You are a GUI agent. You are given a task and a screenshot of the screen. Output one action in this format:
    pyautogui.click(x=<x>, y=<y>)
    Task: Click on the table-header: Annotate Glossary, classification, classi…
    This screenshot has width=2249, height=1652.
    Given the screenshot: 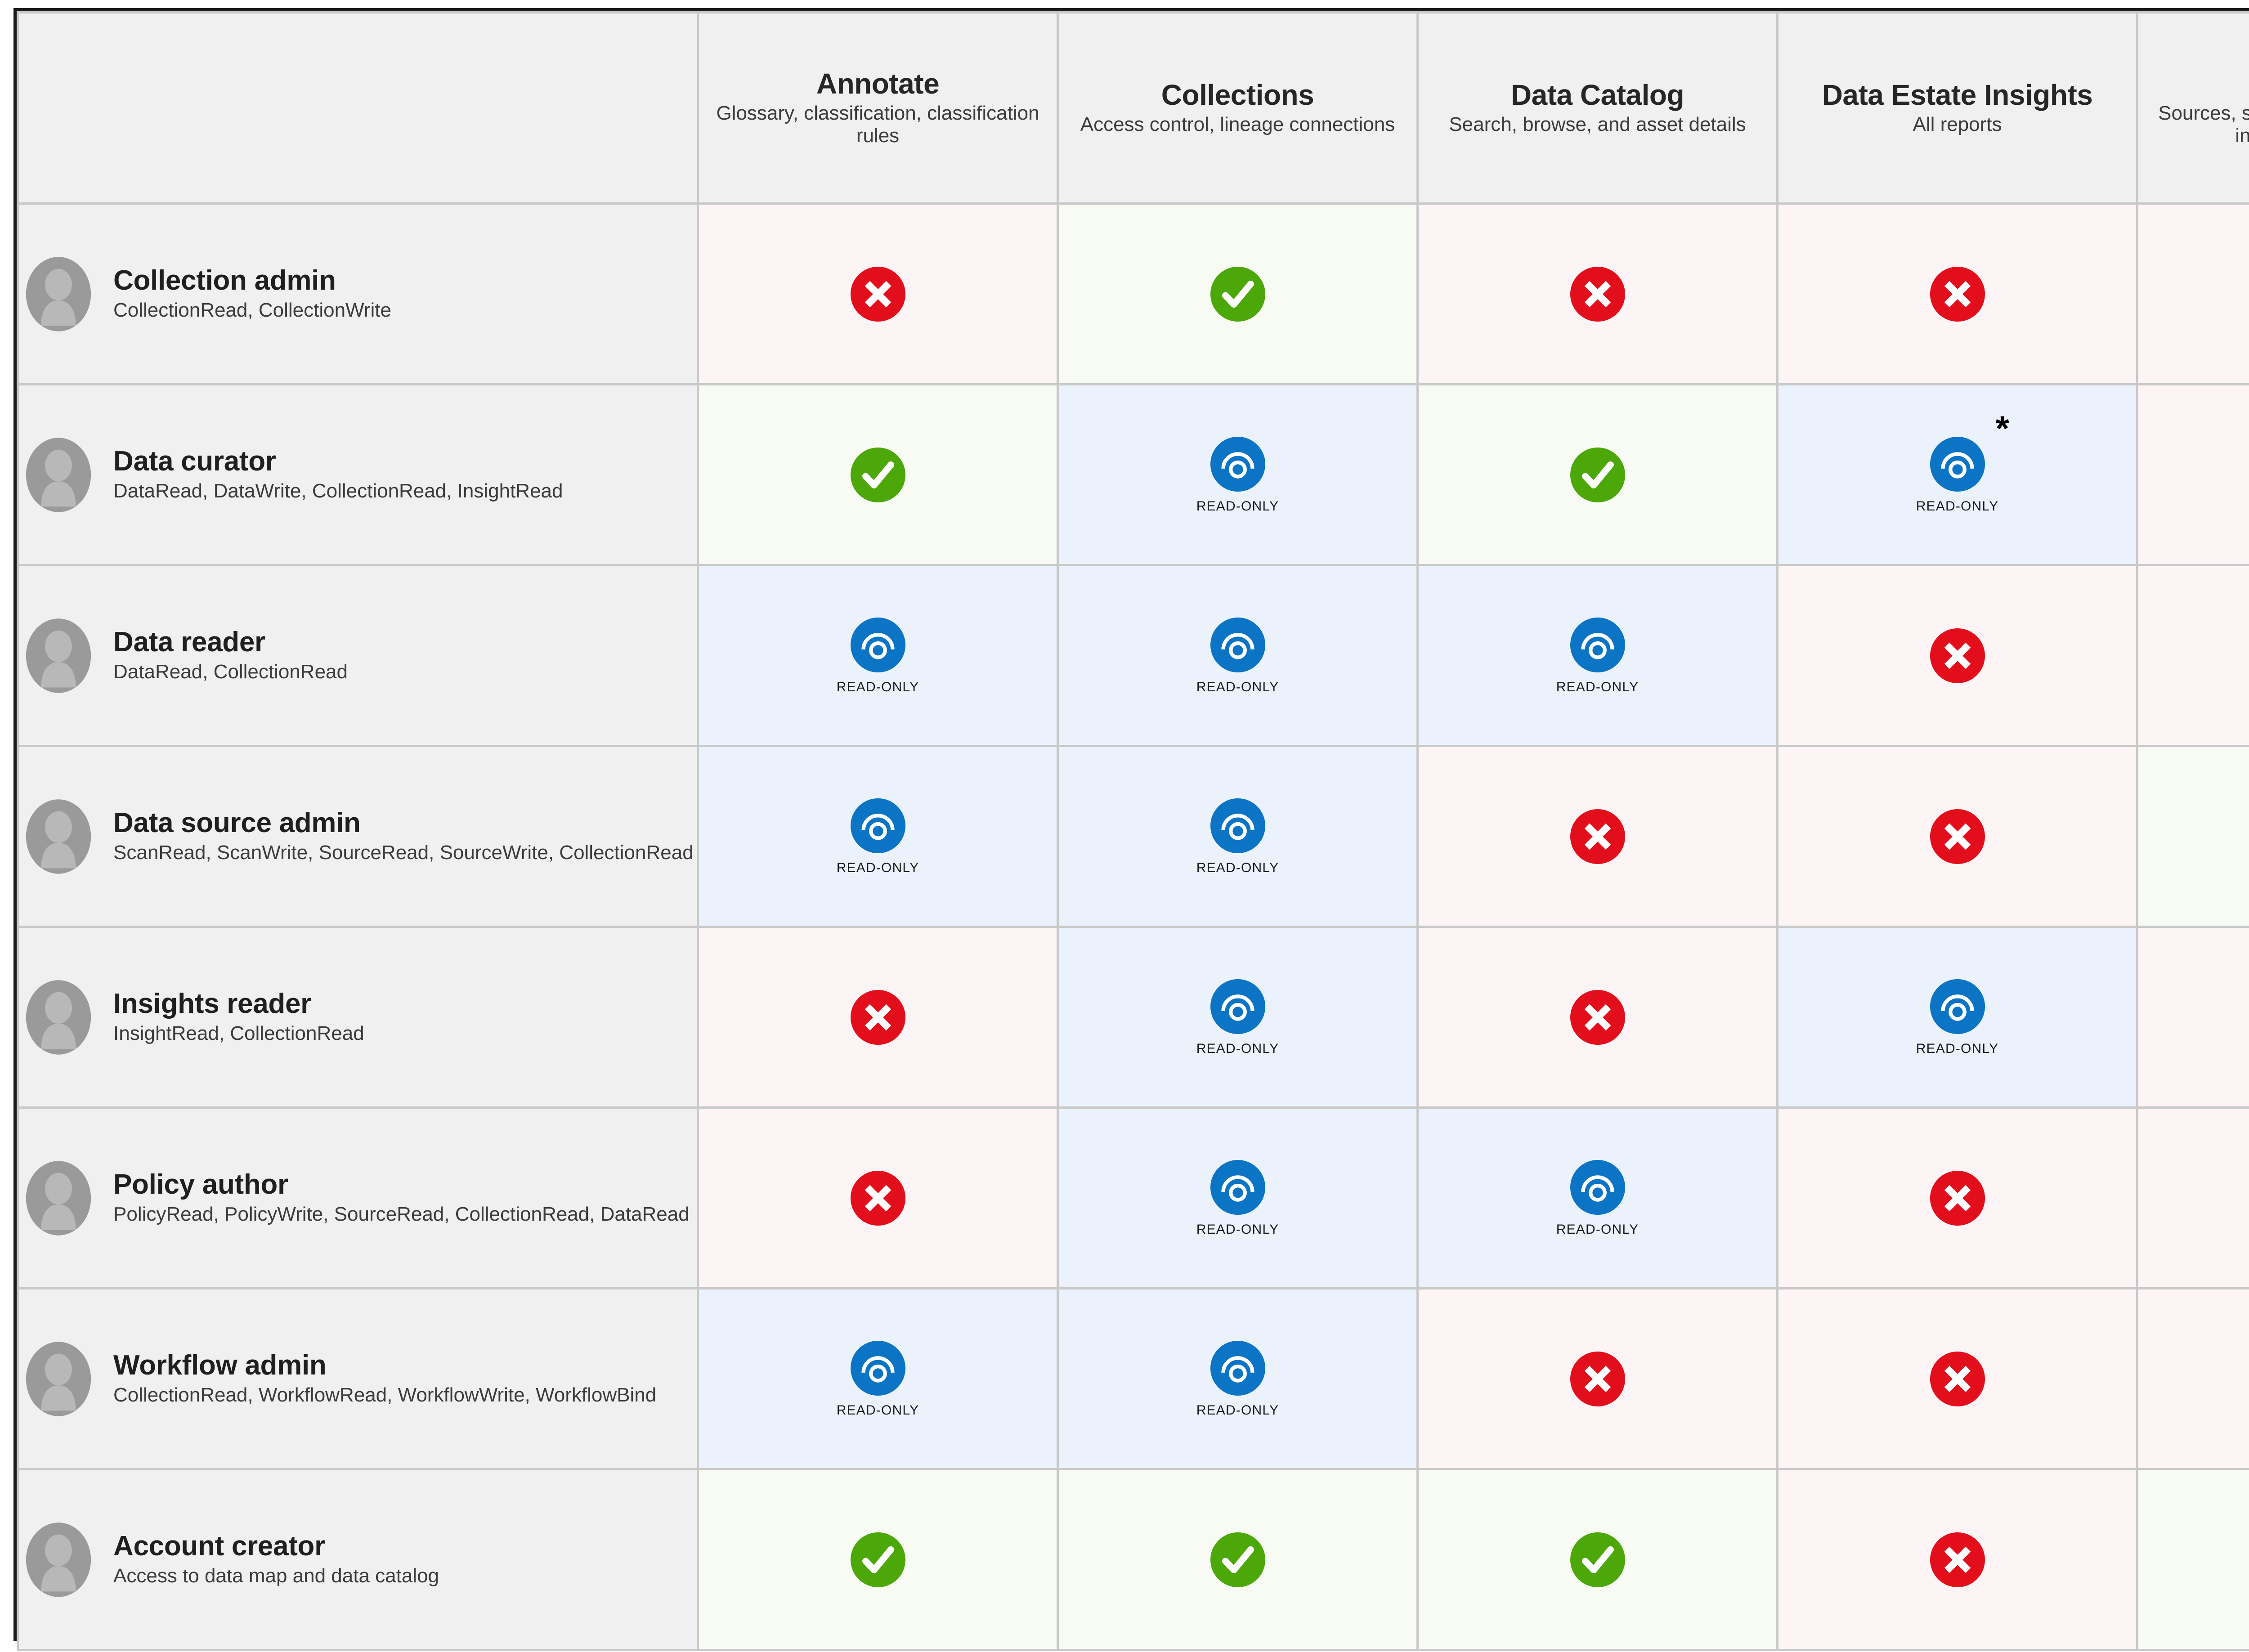 What is the action you would take?
    pyautogui.click(x=1133, y=108)
    